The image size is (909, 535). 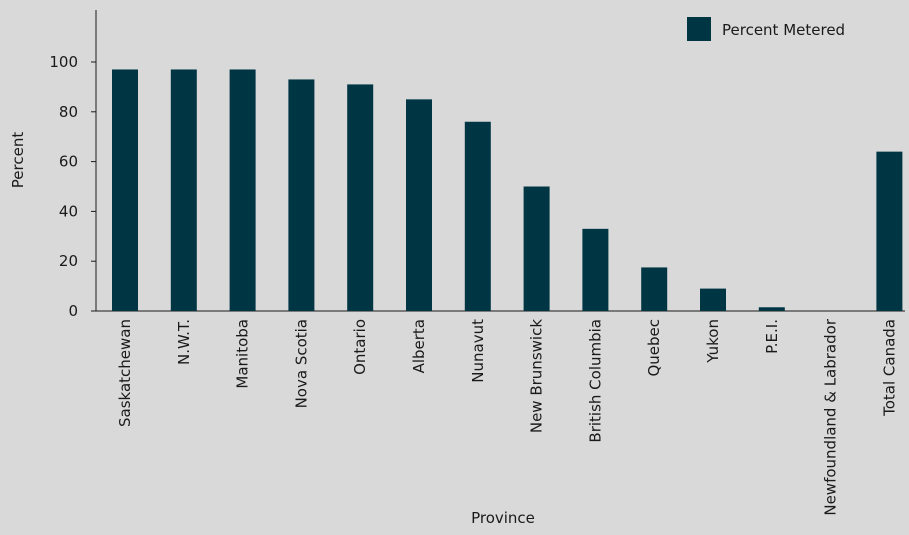 I want to click on y-tick-label: 60, so click(x=68, y=162).